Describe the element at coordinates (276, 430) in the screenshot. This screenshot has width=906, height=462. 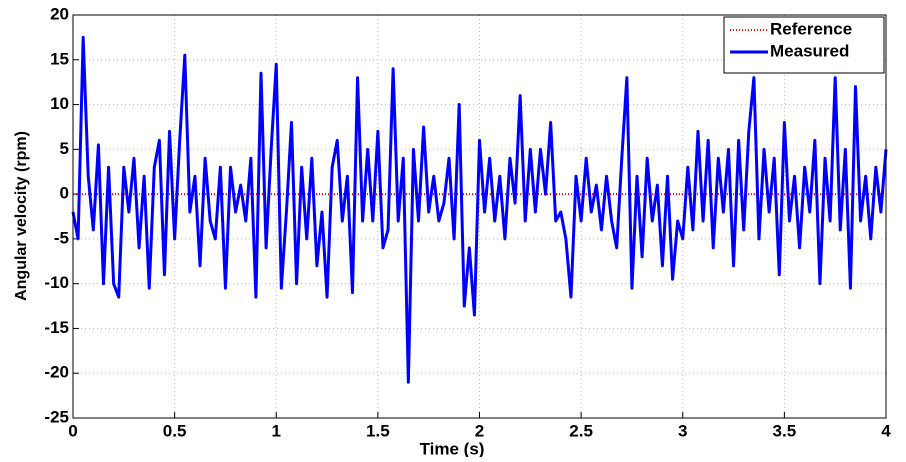
I see `x-tick-label: 1` at that location.